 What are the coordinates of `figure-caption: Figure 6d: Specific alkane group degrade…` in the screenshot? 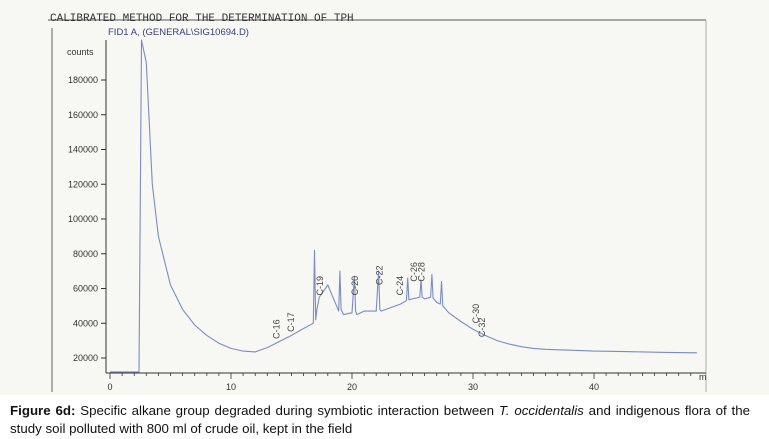 It's located at (380, 420).